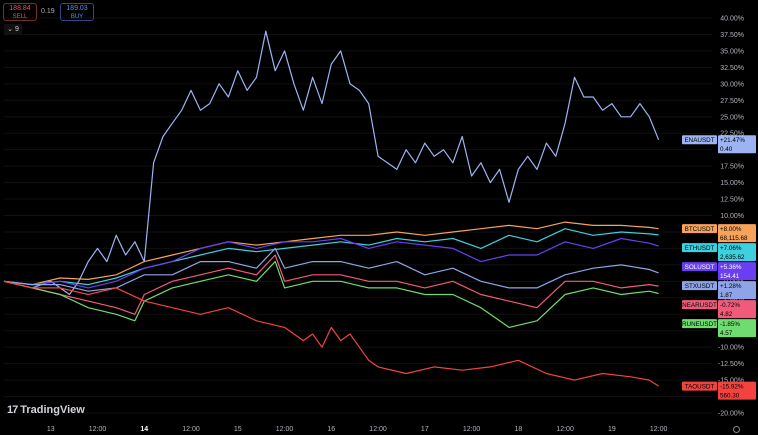 Image resolution: width=758 pixels, height=435 pixels. I want to click on series-price-label: 4.57, so click(726, 333).